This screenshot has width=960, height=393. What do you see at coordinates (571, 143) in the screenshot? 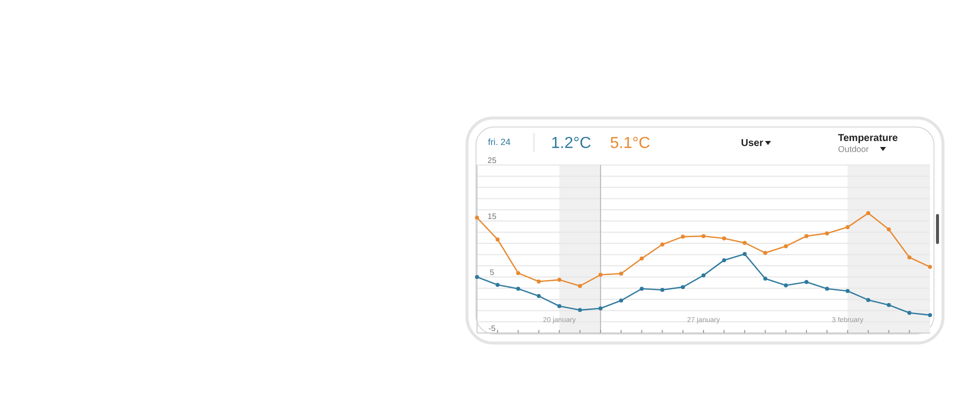
I see `text: 1.2°C` at bounding box center [571, 143].